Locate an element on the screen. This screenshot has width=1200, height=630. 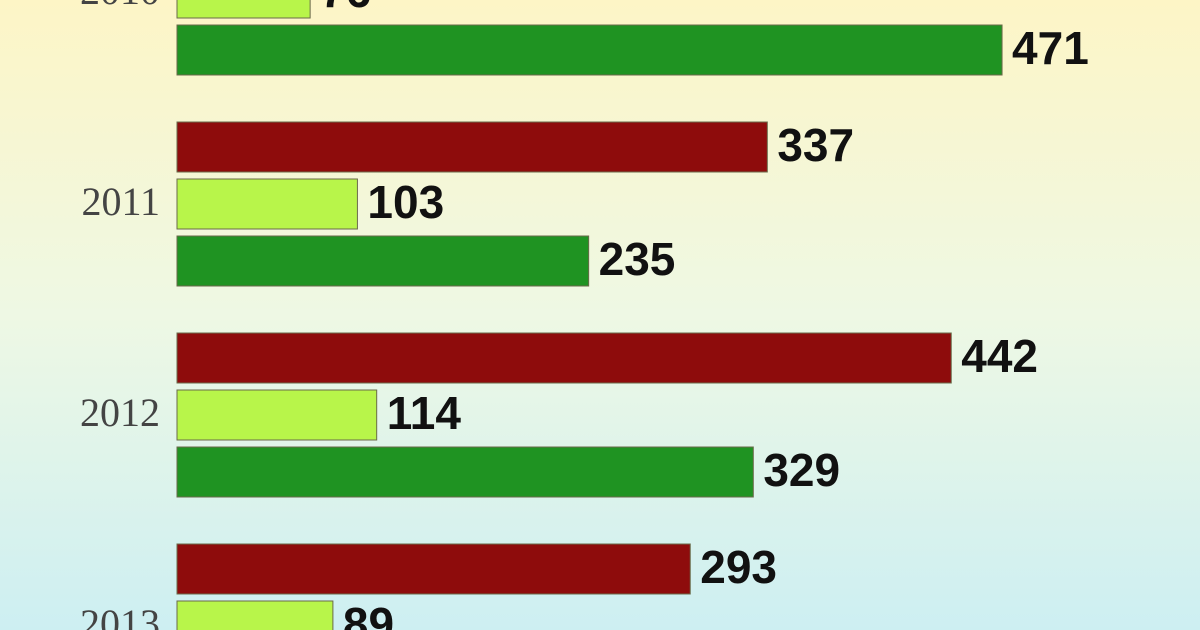
value-label: 103 is located at coordinates (405, 202).